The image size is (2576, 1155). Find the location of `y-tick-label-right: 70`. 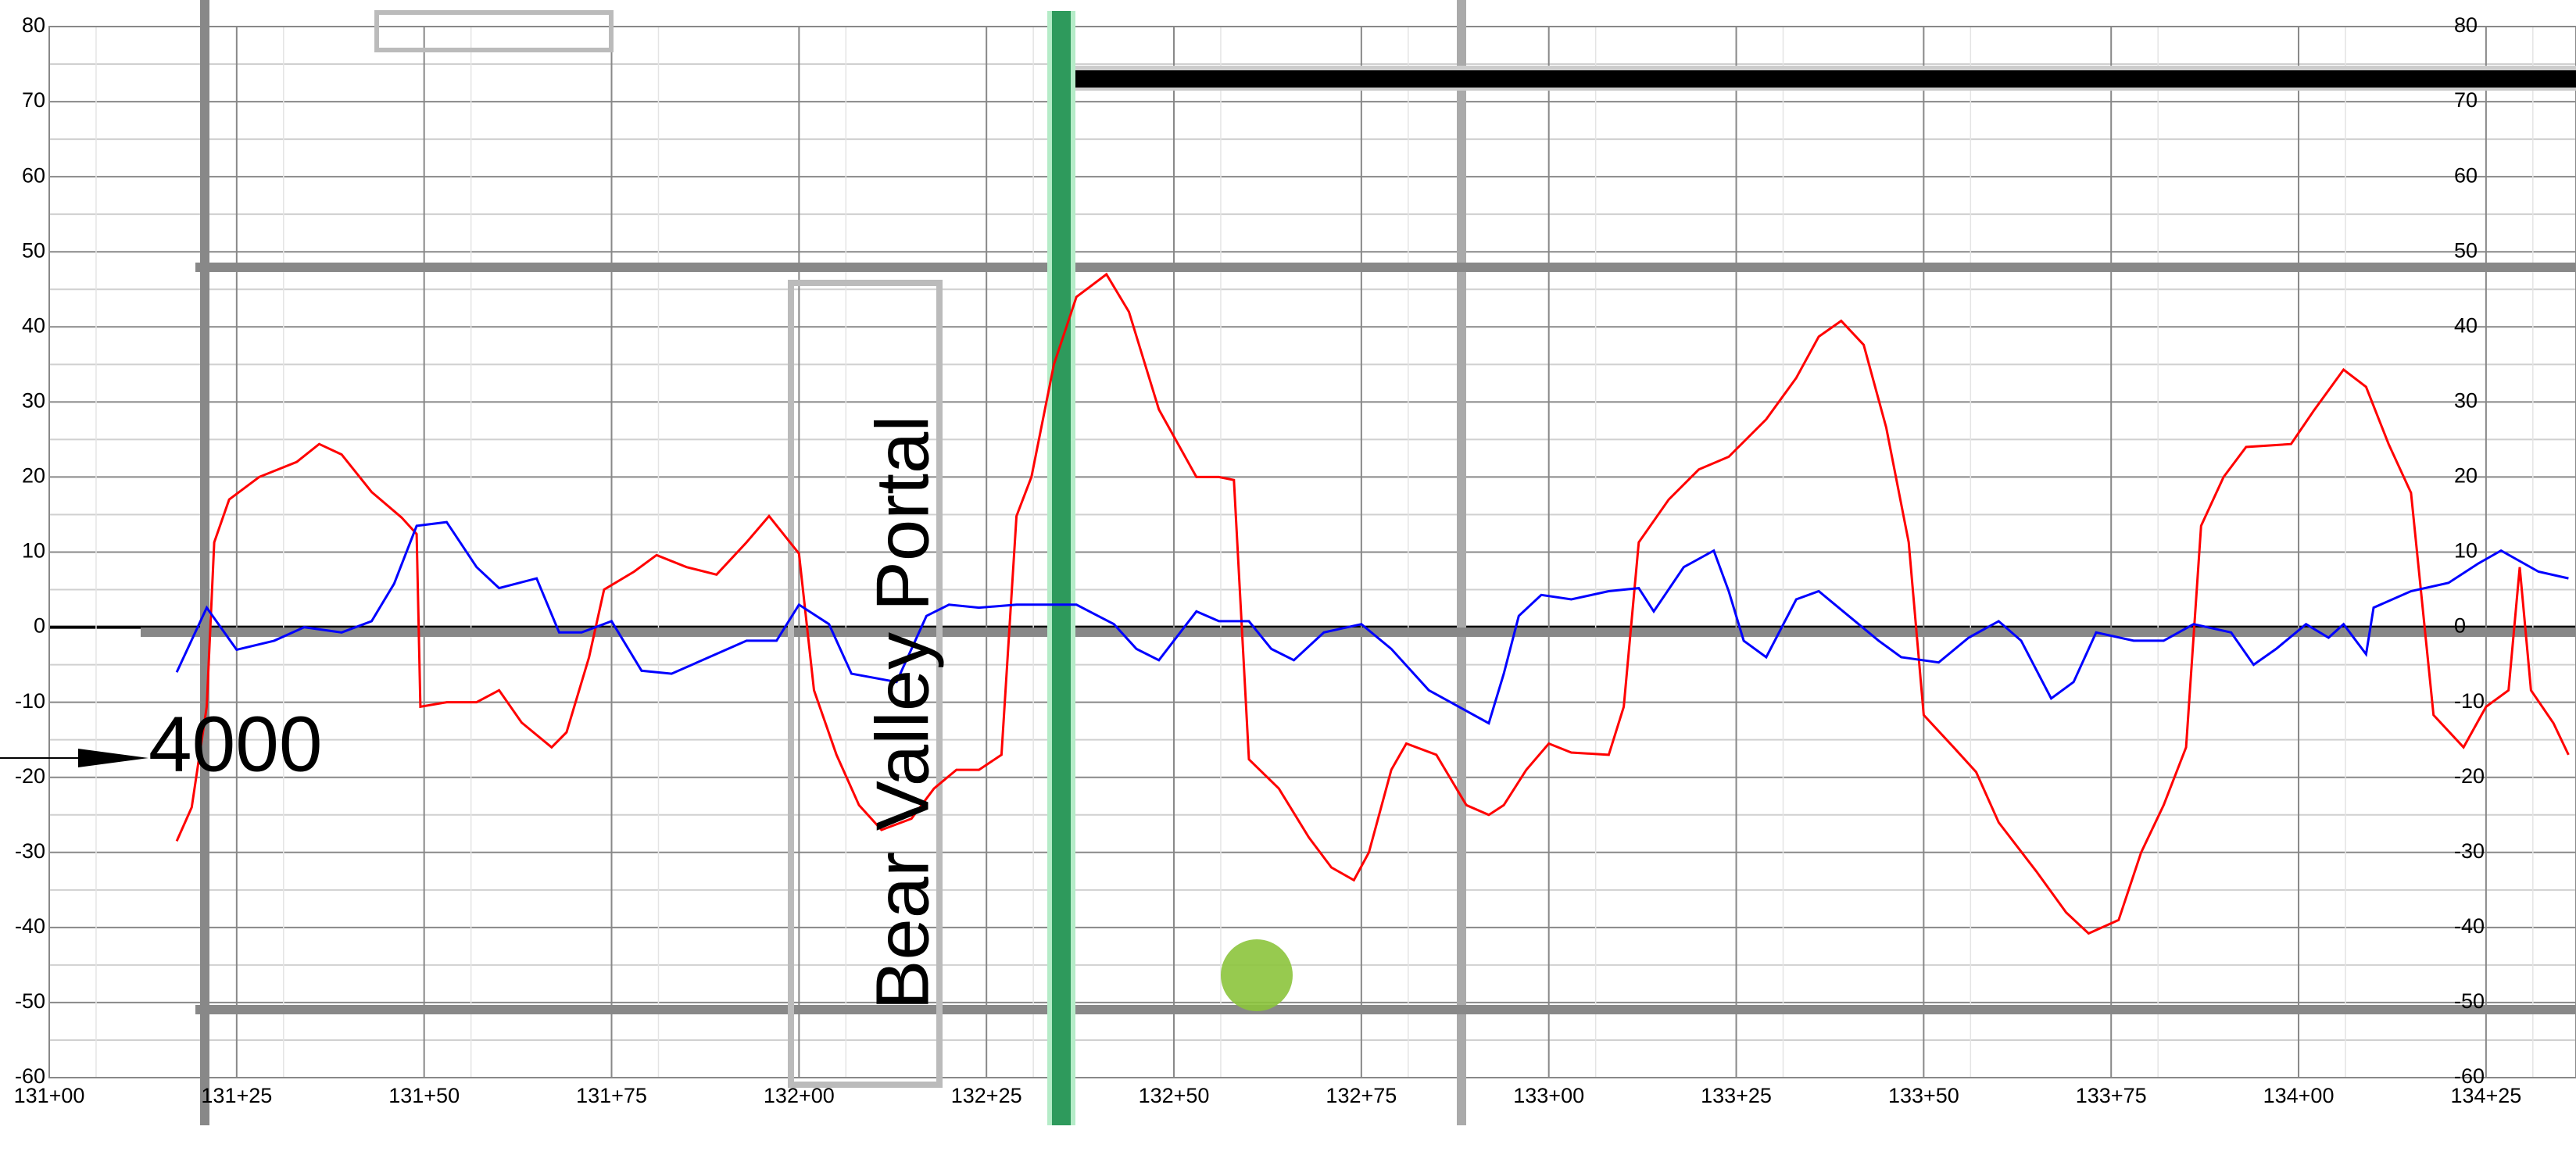

y-tick-label-right: 70 is located at coordinates (2466, 100).